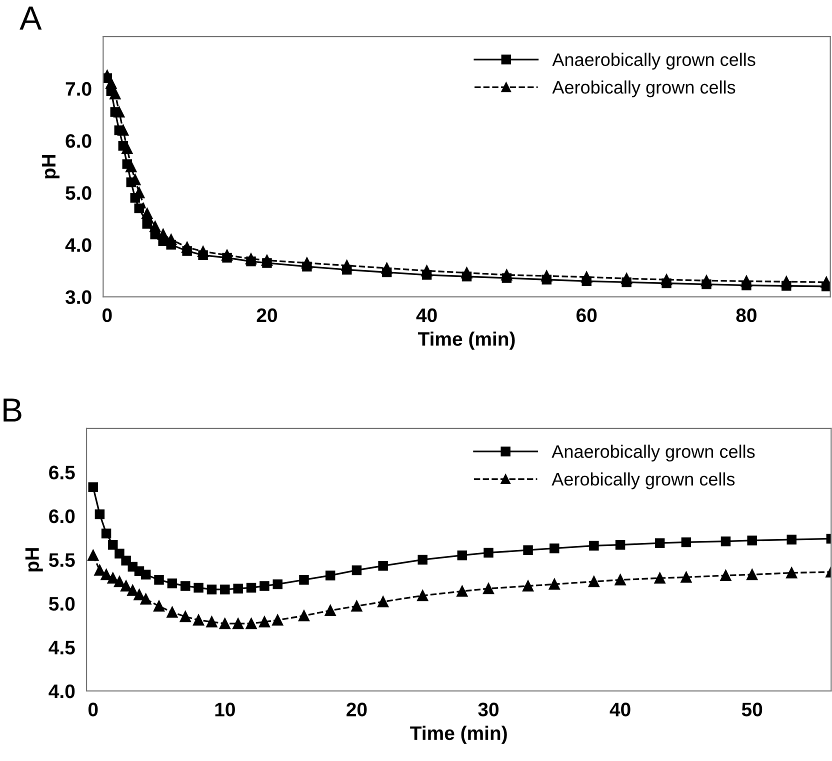 This screenshot has width=832, height=761. I want to click on x-tick-label: 60, so click(586, 315).